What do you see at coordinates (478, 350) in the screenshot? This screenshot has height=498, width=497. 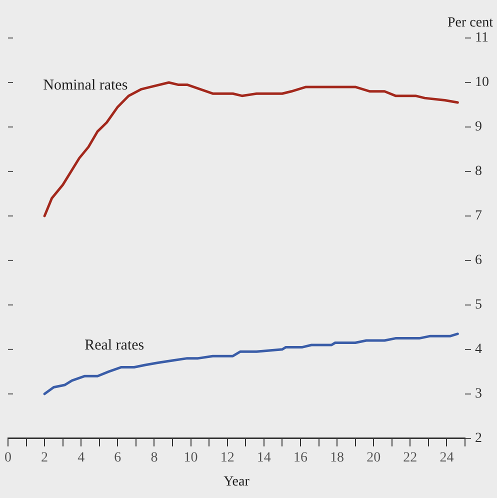 I see `y-tick-label: 4` at bounding box center [478, 350].